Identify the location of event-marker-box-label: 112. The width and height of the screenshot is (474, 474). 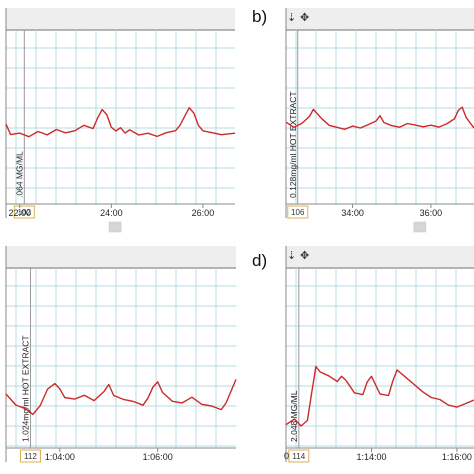
(30, 456).